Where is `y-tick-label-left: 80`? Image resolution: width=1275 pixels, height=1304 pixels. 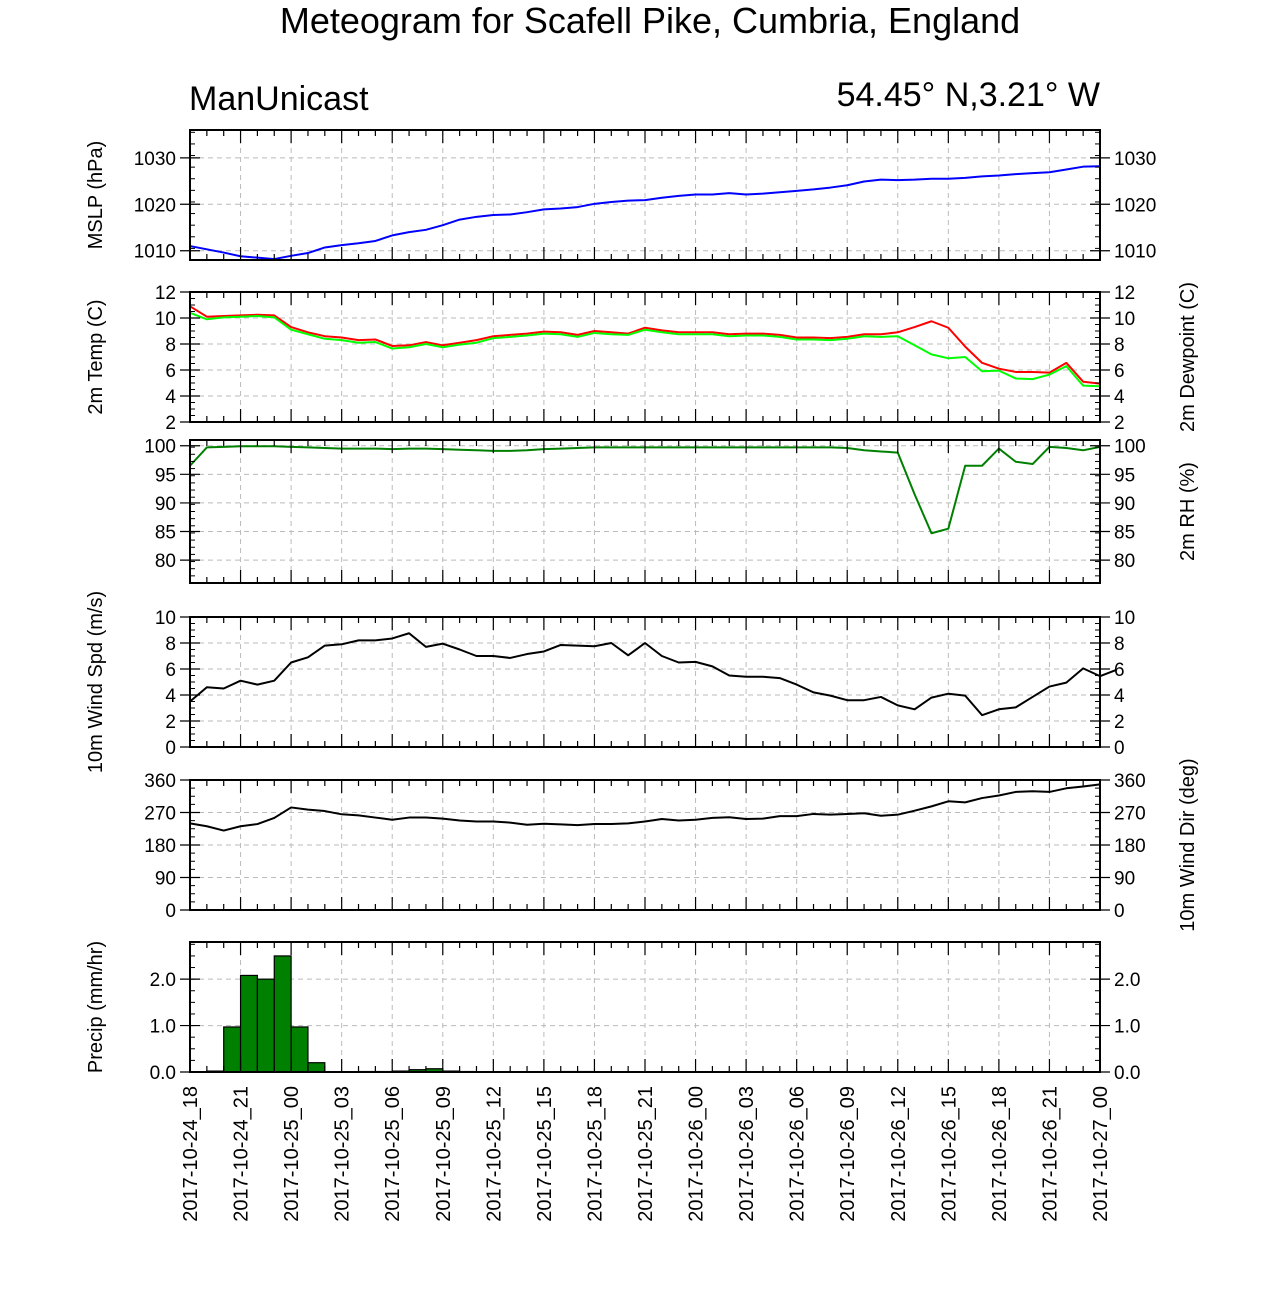
y-tick-label-left: 80 is located at coordinates (165, 561).